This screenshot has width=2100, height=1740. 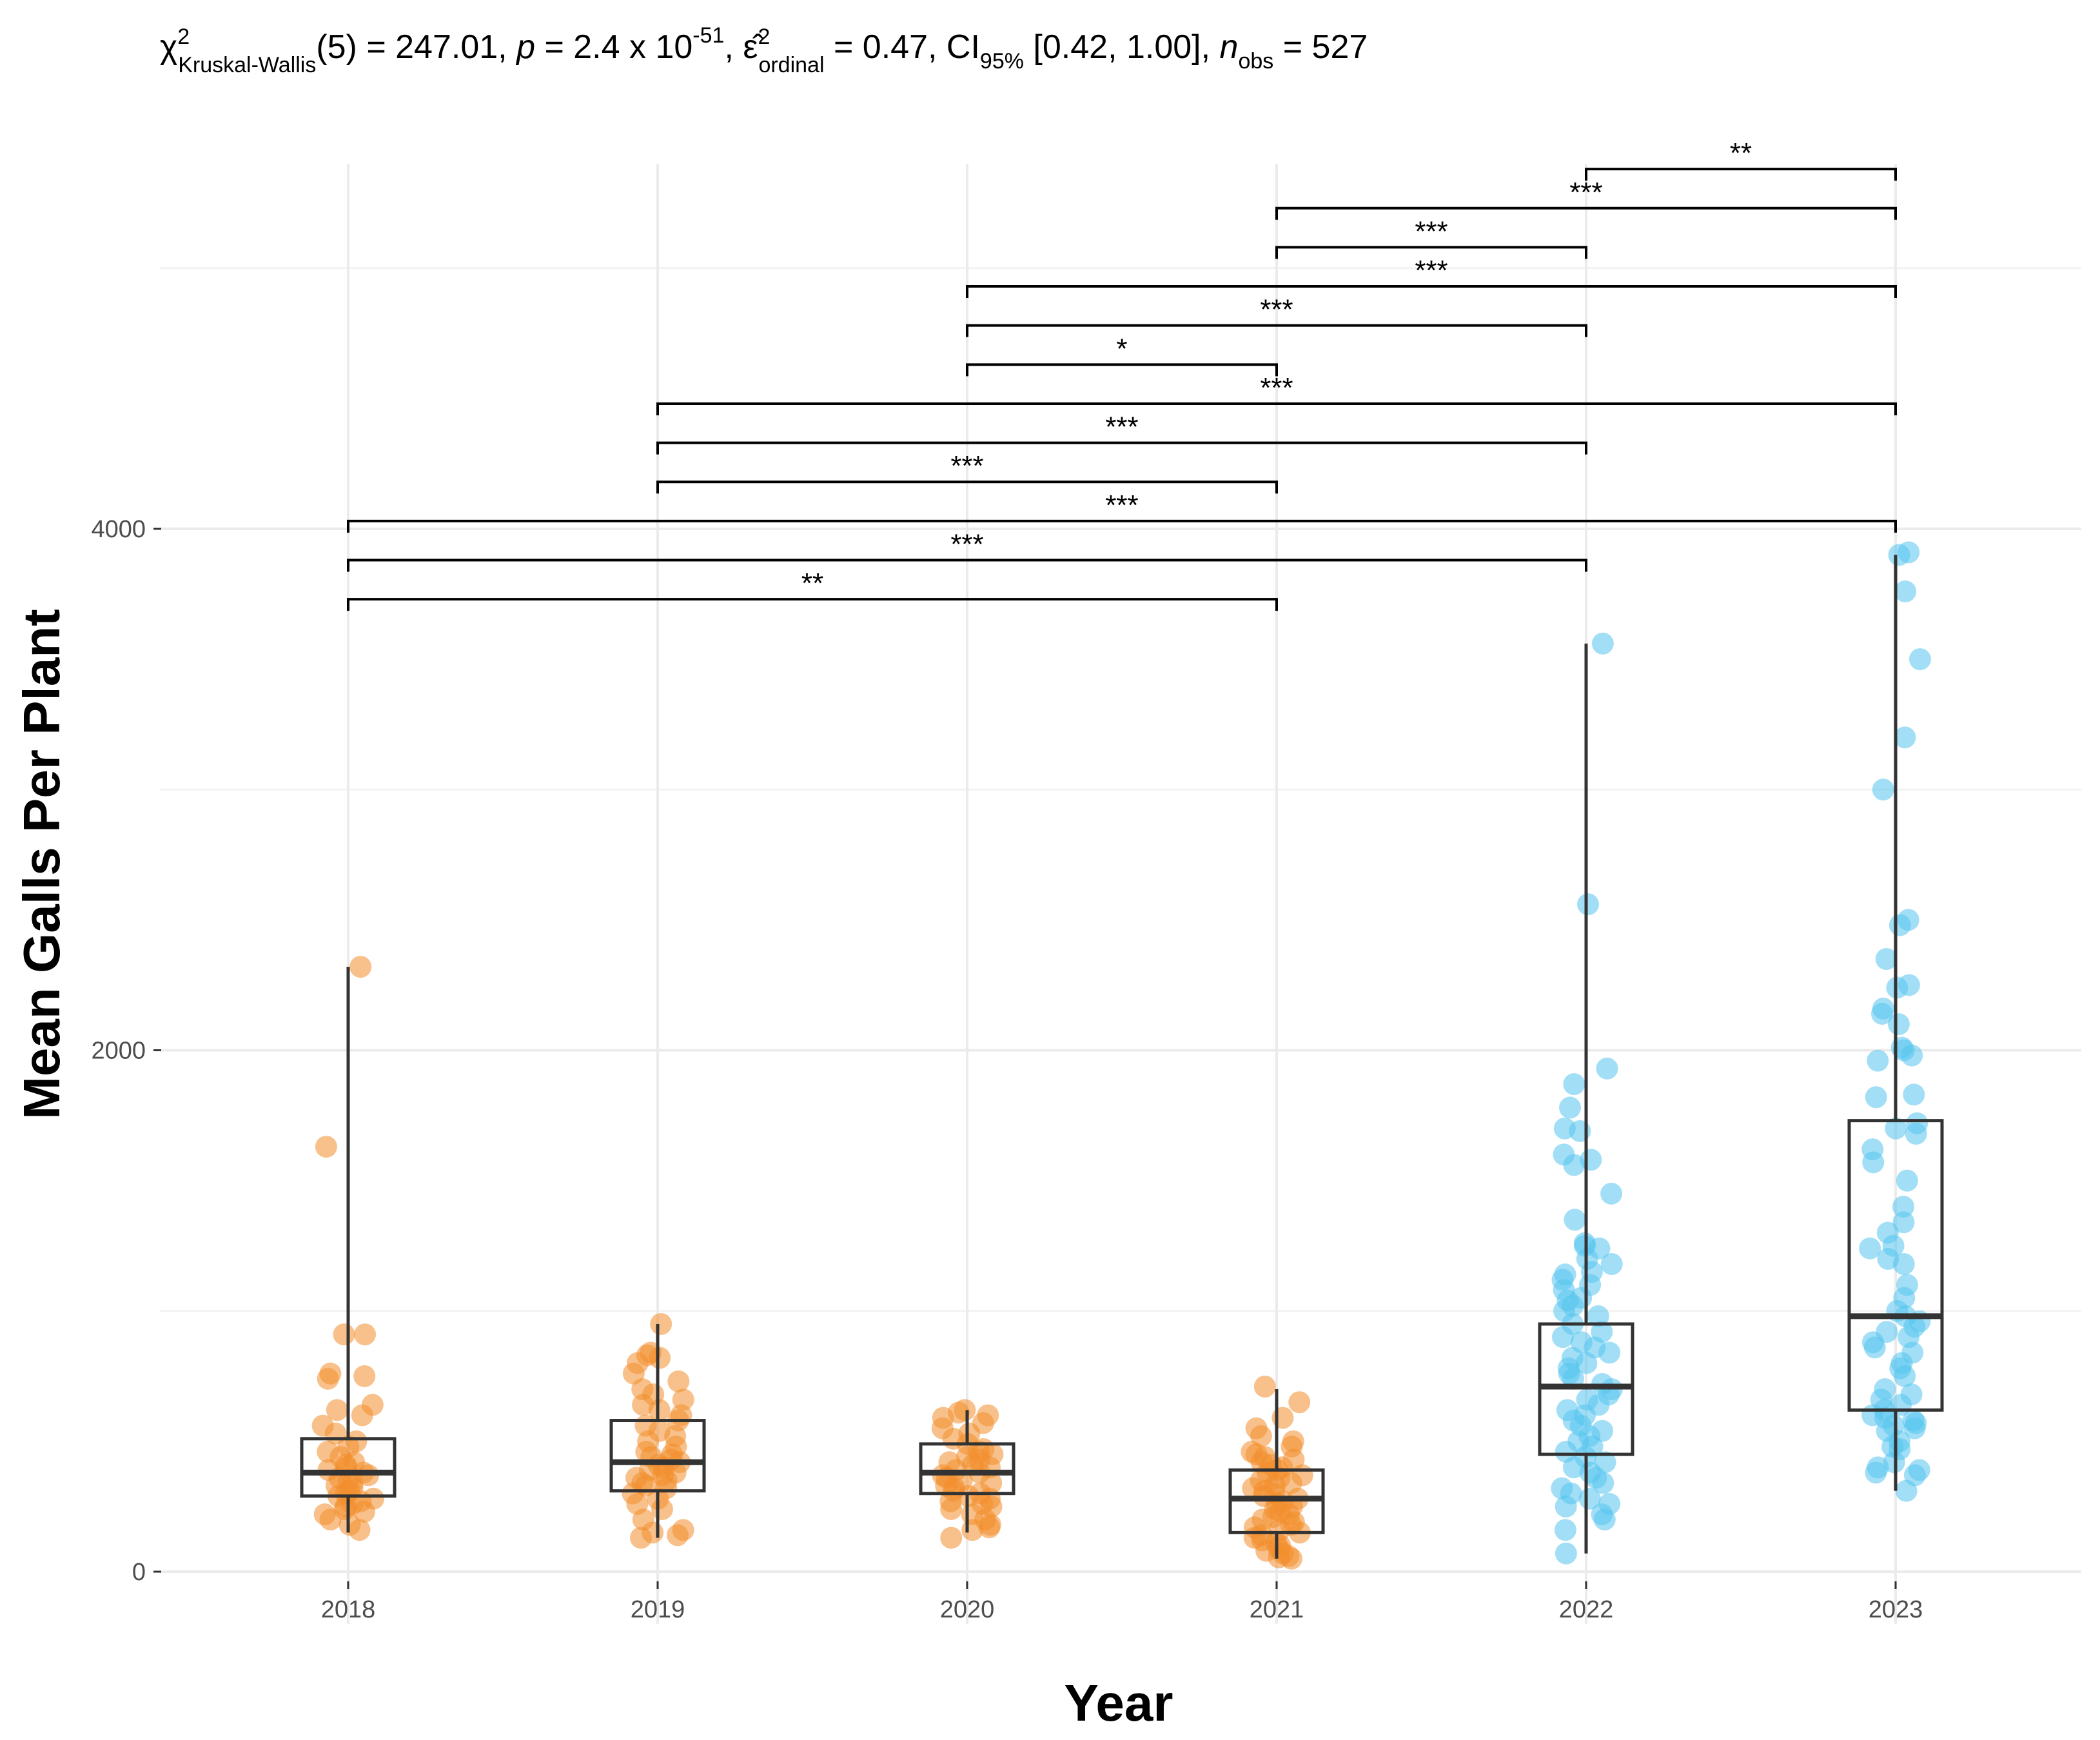 I want to click on x-tick-label: 2020, so click(x=968, y=1609).